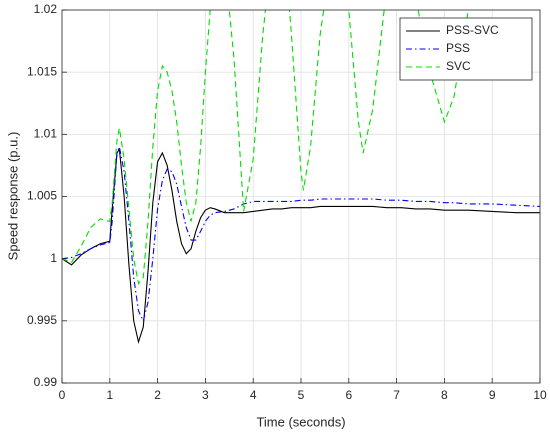 Image resolution: width=550 pixels, height=435 pixels. Describe the element at coordinates (458, 66) in the screenshot. I see `legend-label: SVC` at that location.